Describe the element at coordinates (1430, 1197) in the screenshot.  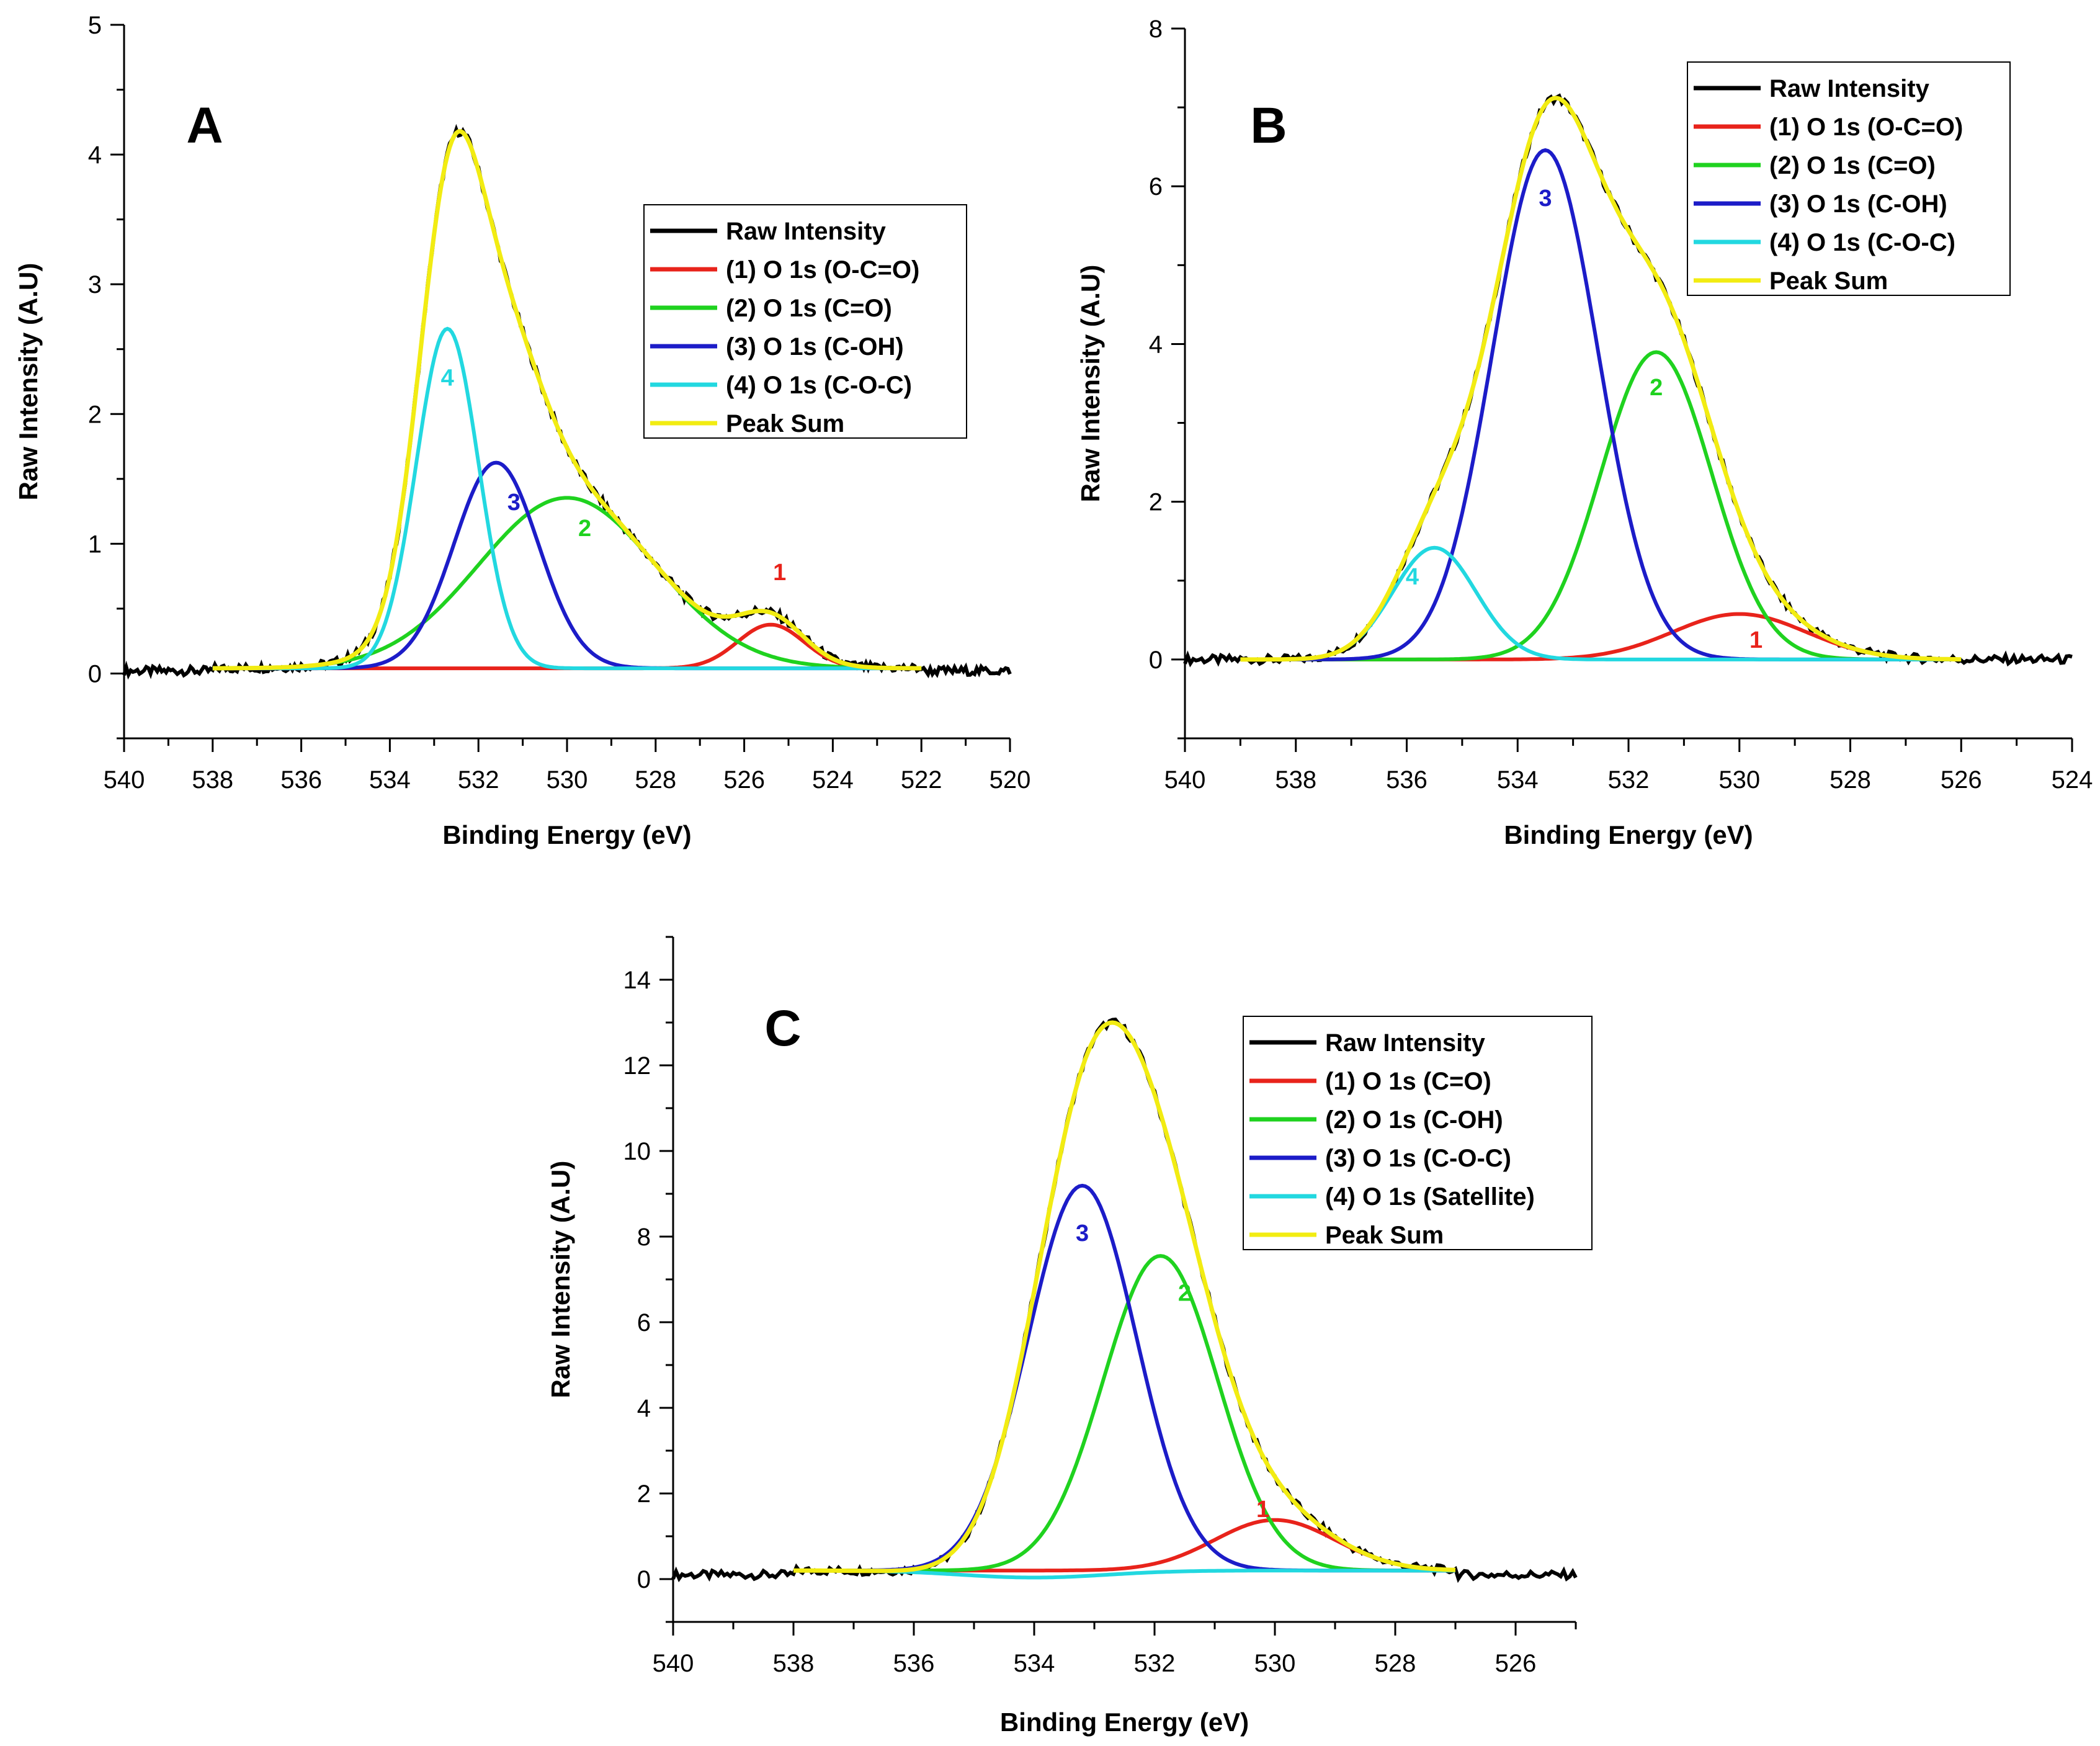
I see `legend-entry: (4) O 1s (Satellite)` at that location.